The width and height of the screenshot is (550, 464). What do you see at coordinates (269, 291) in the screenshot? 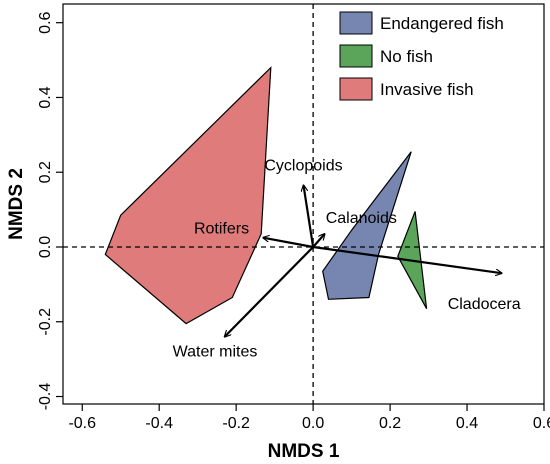
I see `vector-water-mites` at bounding box center [269, 291].